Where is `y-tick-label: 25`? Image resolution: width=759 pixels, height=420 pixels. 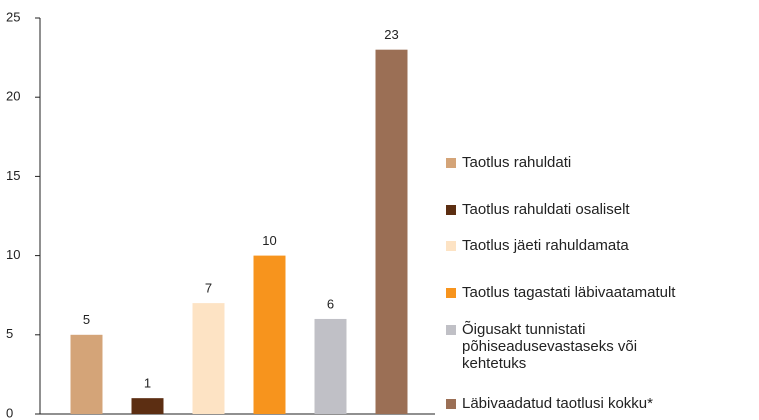
y-tick-label: 25 is located at coordinates (13, 16).